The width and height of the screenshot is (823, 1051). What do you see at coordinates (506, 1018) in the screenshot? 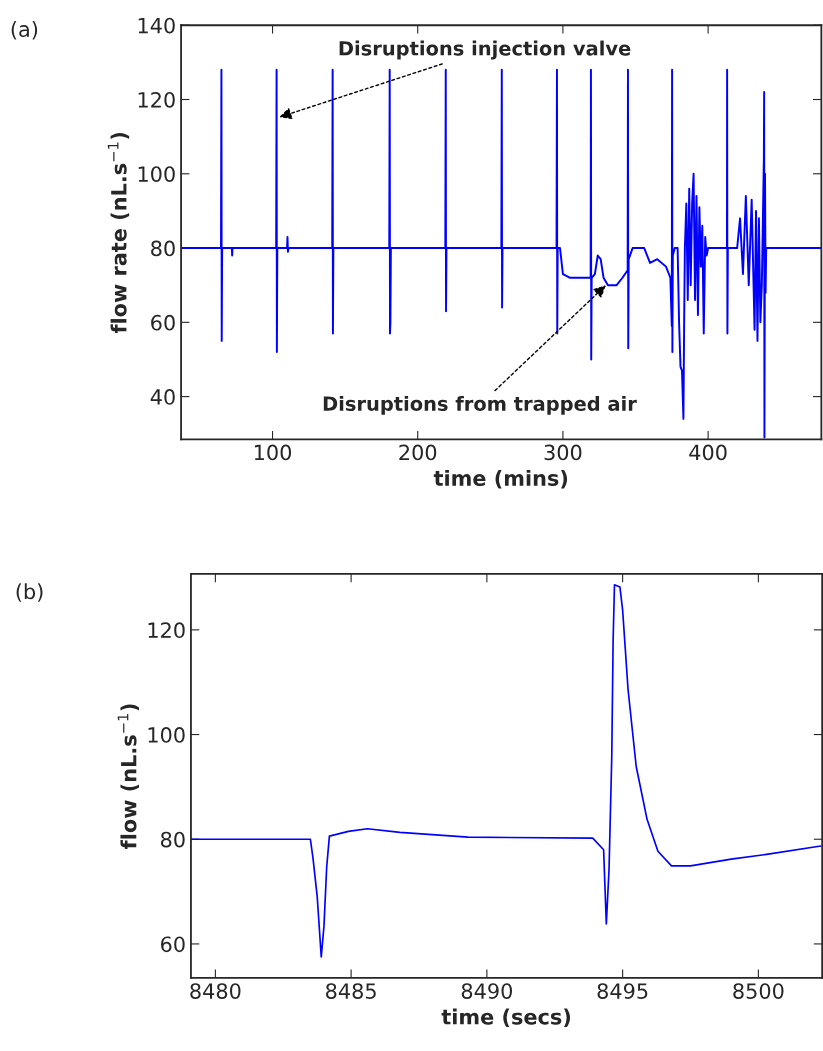
I see `x-axis-title: time (secs)` at bounding box center [506, 1018].